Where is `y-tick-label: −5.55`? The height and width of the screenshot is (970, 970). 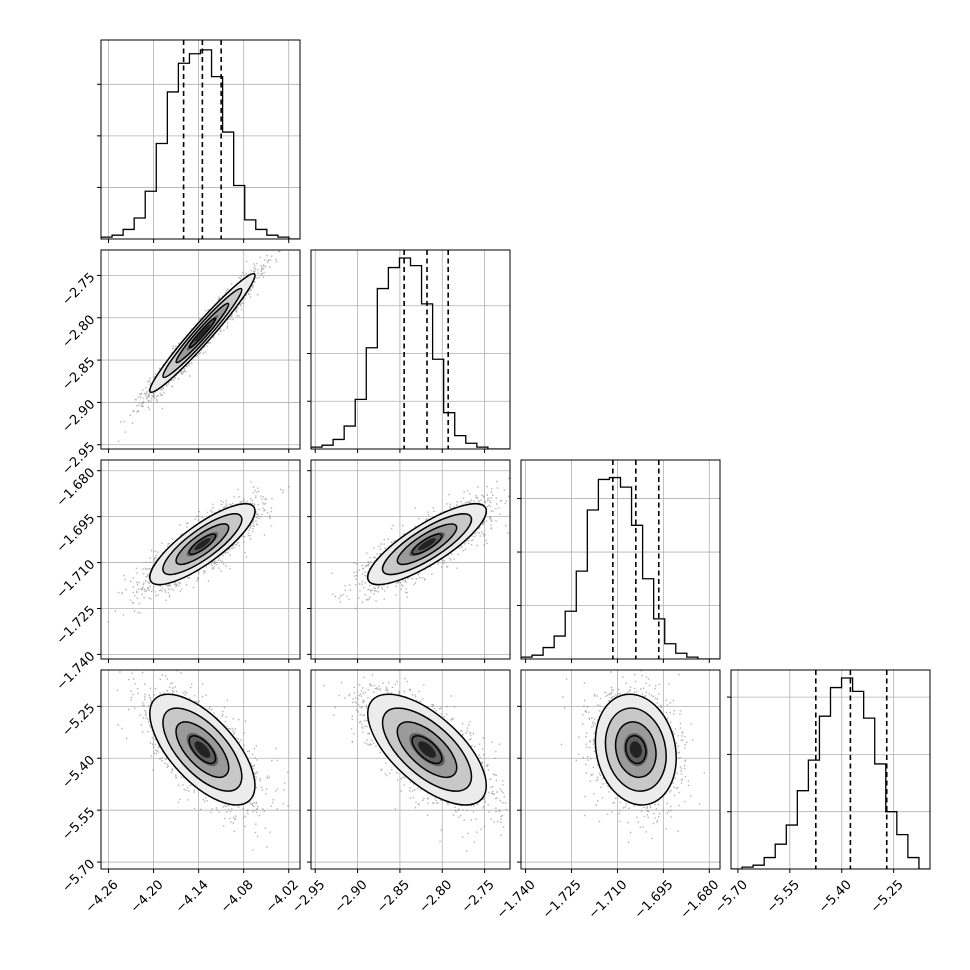
y-tick-label: −5.55 is located at coordinates (79, 824).